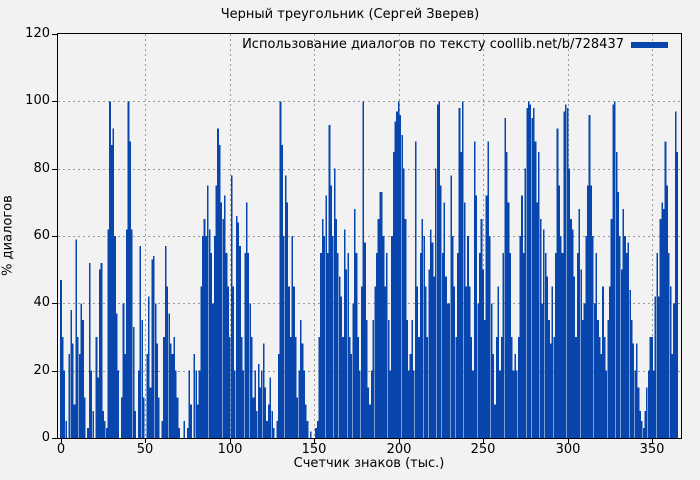 This screenshot has height=480, width=700. What do you see at coordinates (399, 449) in the screenshot?
I see `x-tick-label: 200` at bounding box center [399, 449].